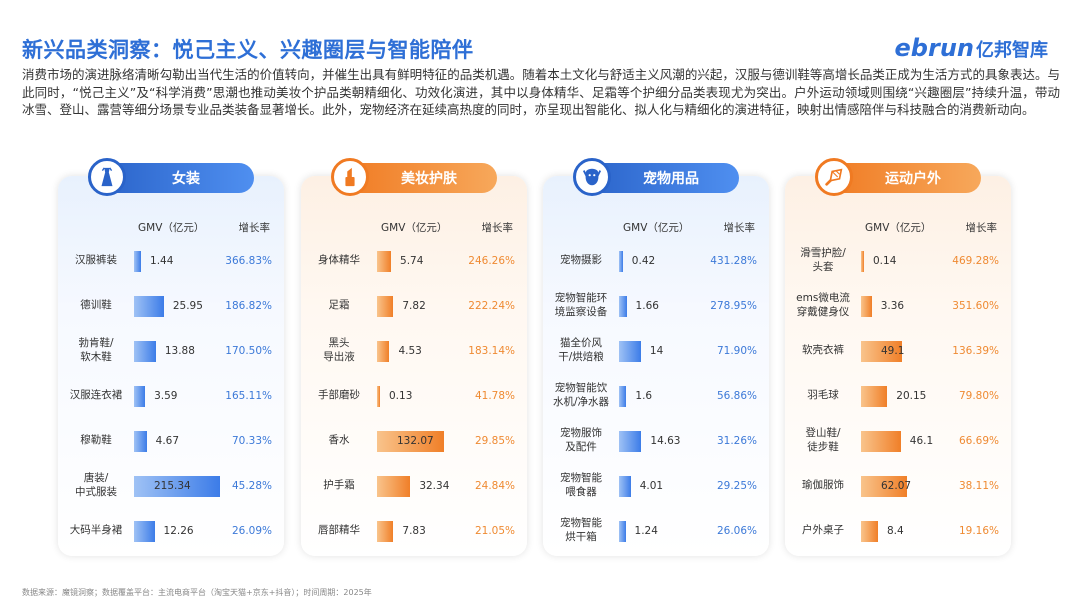  Describe the element at coordinates (581, 260) in the screenshot. I see `category-label: 宠物摄影` at that location.